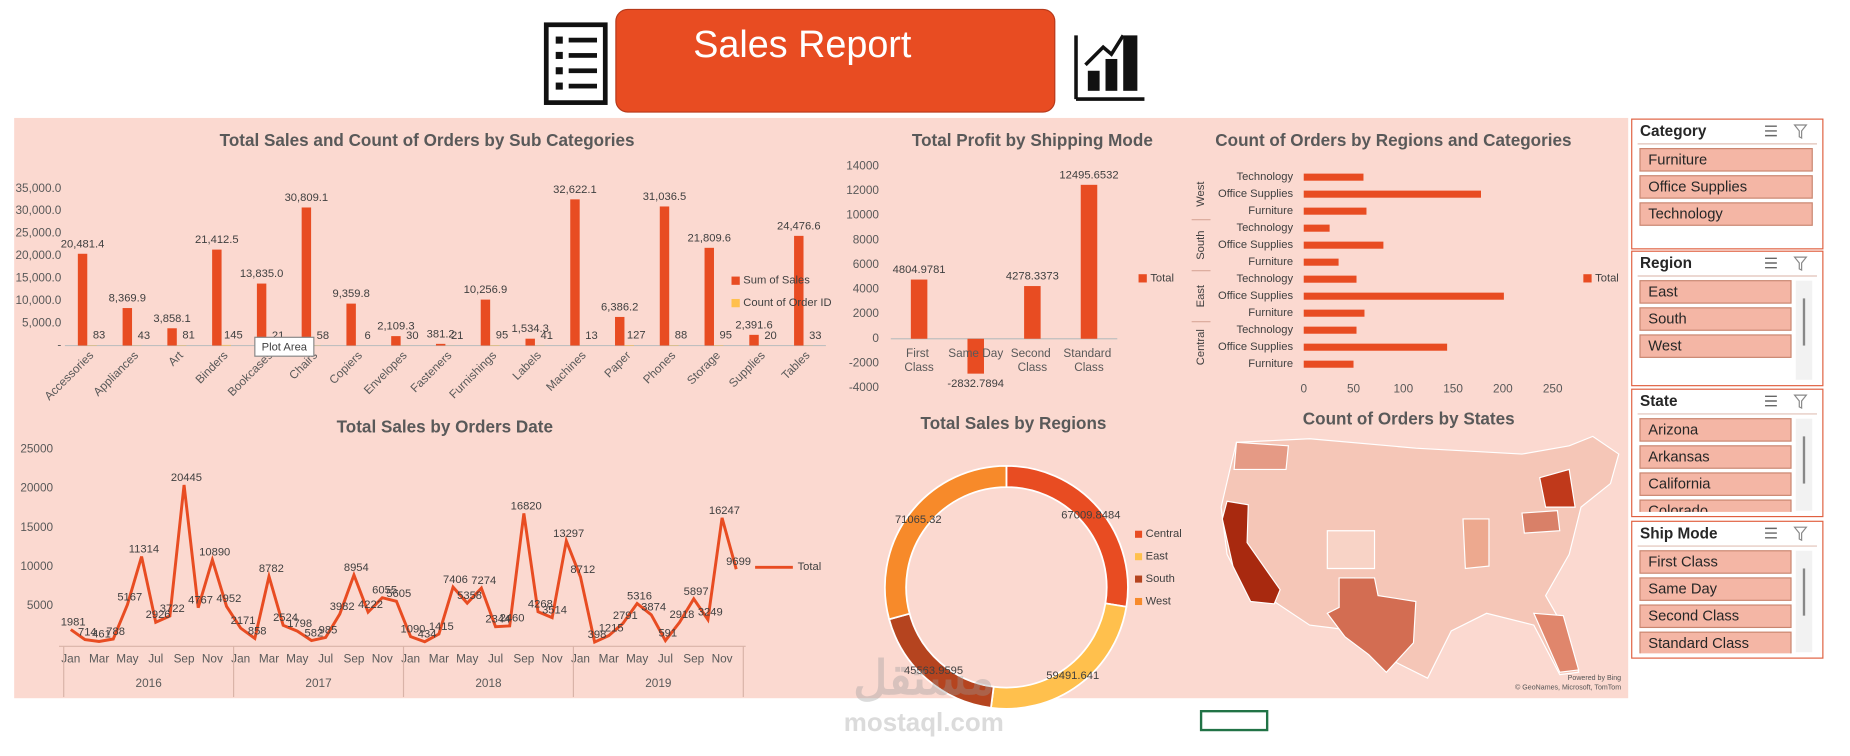 The width and height of the screenshot is (1850, 756). What do you see at coordinates (1677, 160) in the screenshot?
I see `slicer-item: Furniture` at bounding box center [1677, 160].